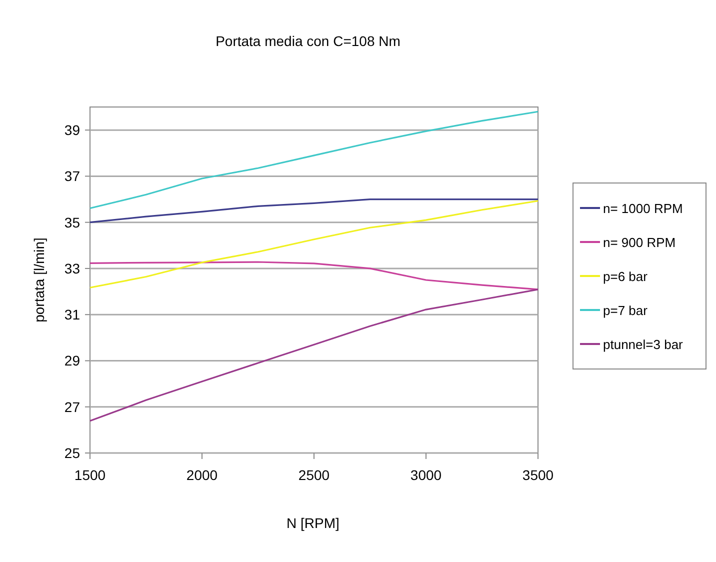  Describe the element at coordinates (72, 222) in the screenshot. I see `y-tick-label: 35` at that location.